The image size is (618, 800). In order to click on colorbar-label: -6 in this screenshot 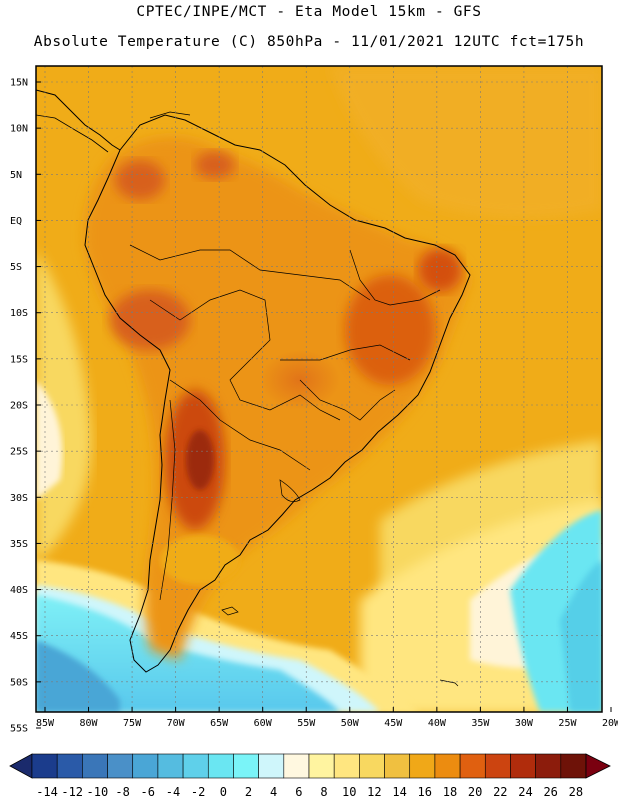, I will do `click(148, 792)`.